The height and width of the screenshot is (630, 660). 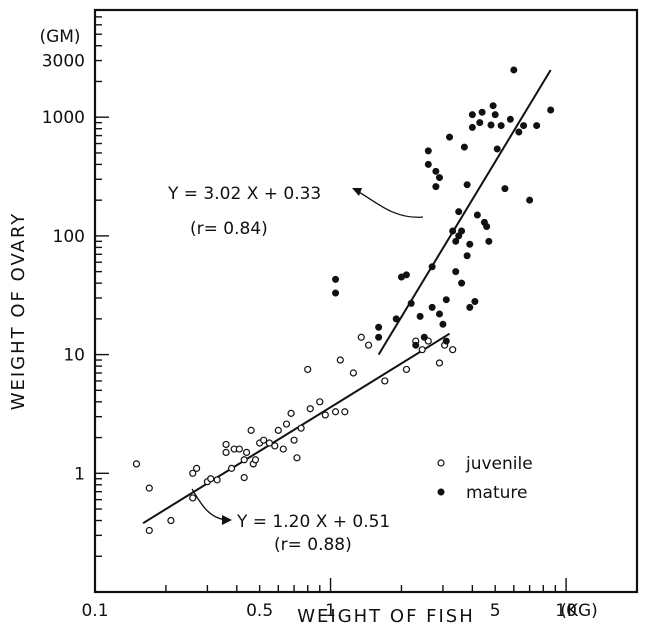 I want to click on x-tick-label: 10, so click(x=566, y=611).